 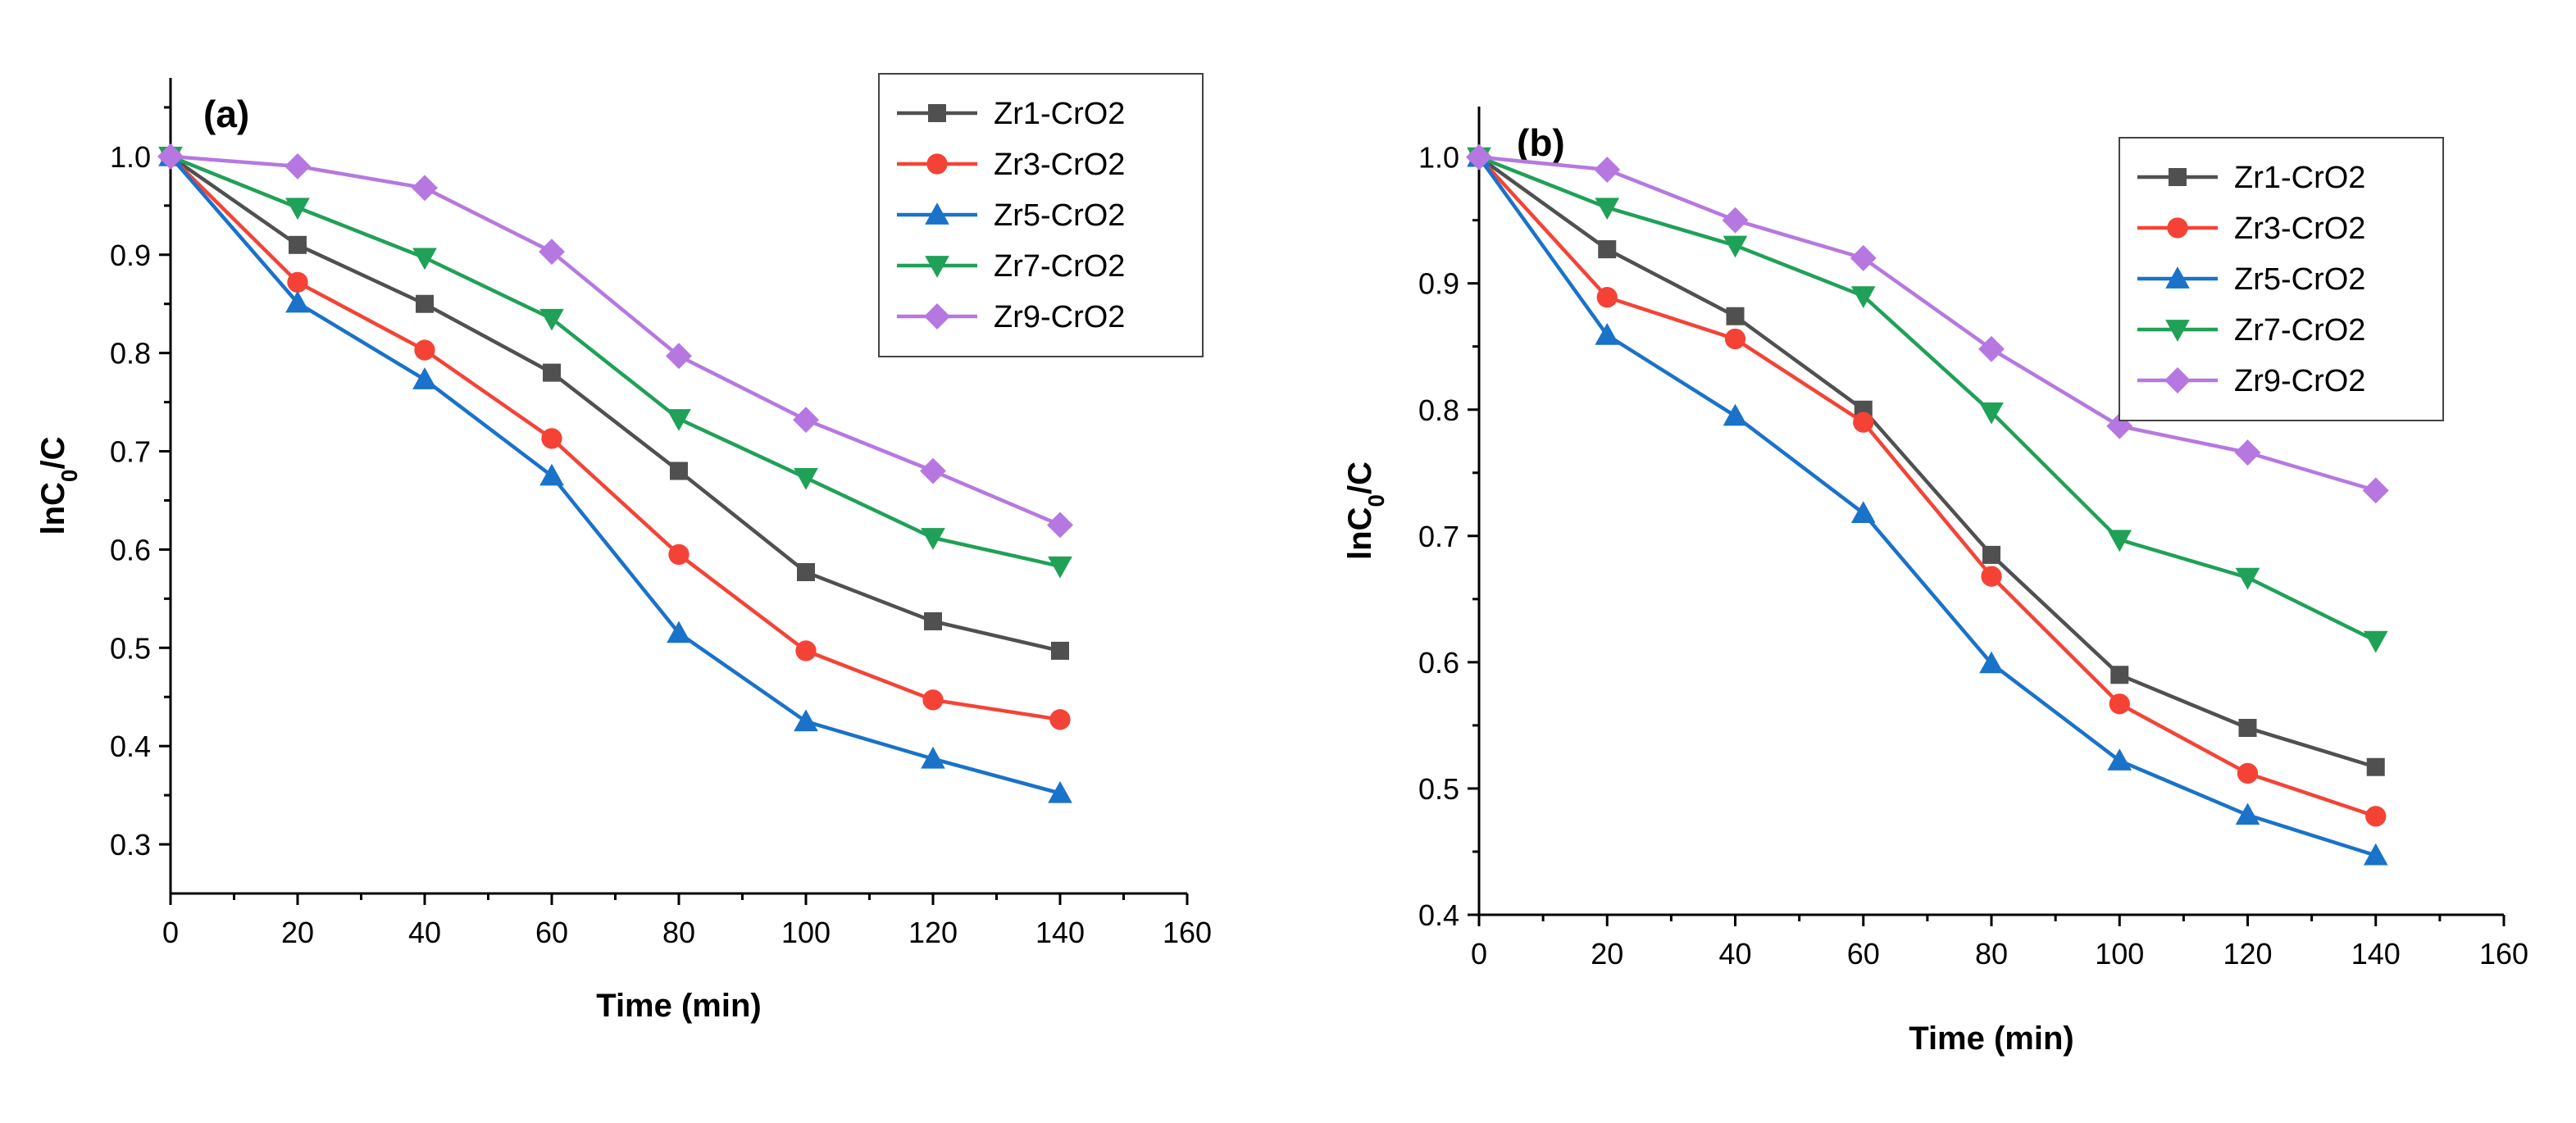 I want to click on series-line-Zr7-CrO2, so click(x=615, y=361).